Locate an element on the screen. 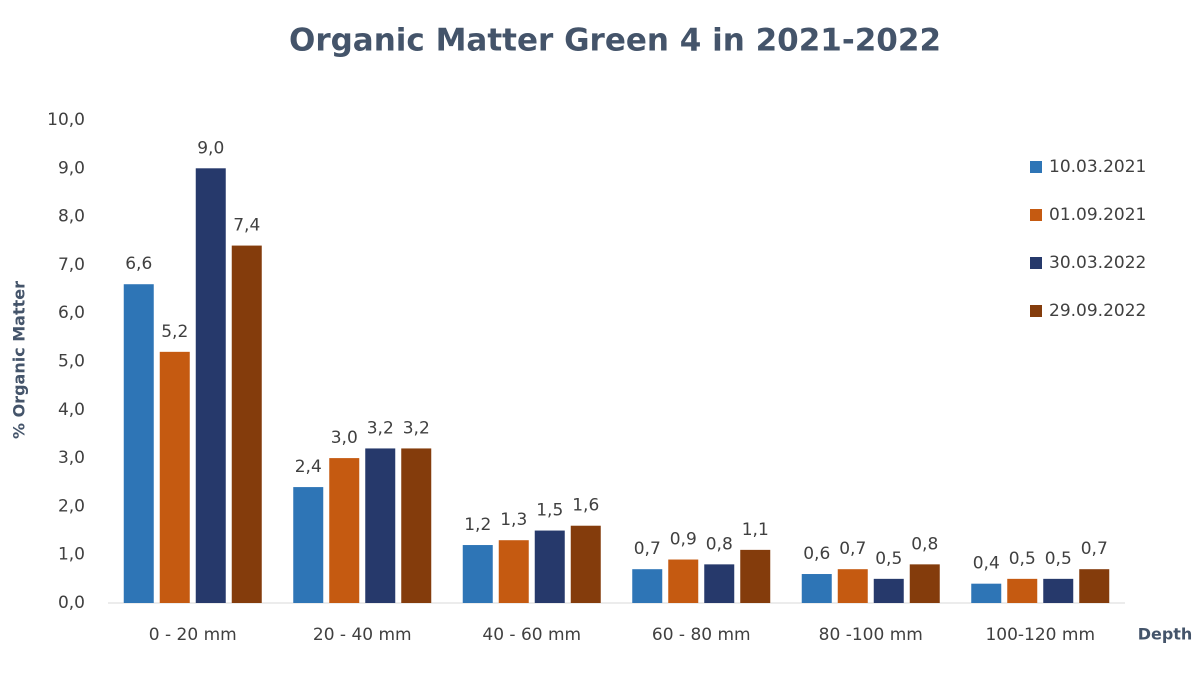  x-tick-label: 20 - 40 mm is located at coordinates (362, 635).